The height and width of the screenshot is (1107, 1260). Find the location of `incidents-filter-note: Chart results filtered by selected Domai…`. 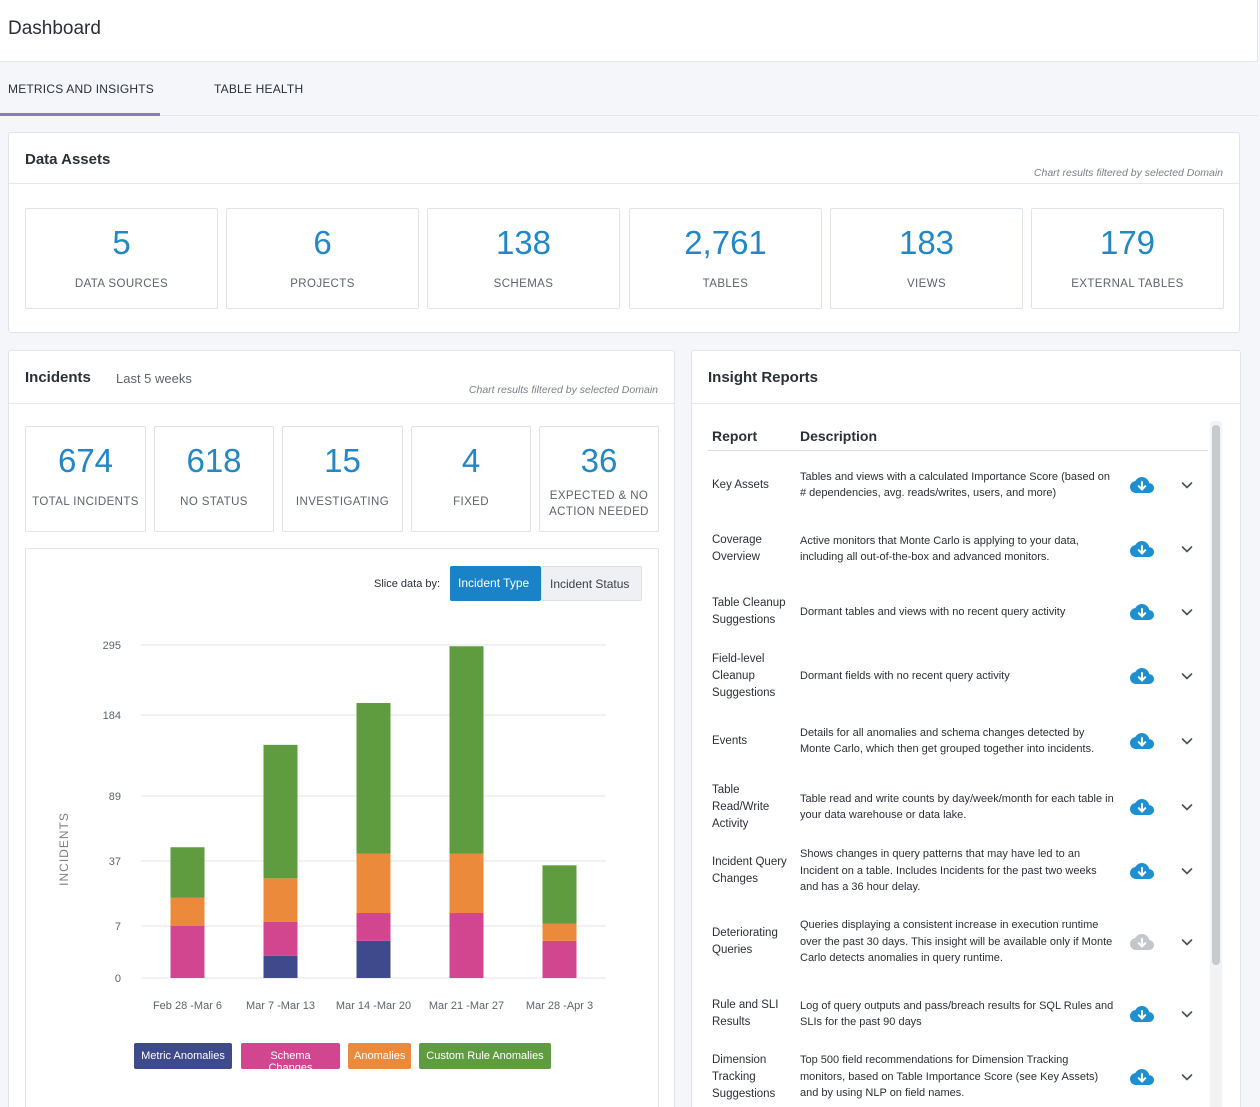

incidents-filter-note: Chart results filtered by selected Domai… is located at coordinates (563, 390).